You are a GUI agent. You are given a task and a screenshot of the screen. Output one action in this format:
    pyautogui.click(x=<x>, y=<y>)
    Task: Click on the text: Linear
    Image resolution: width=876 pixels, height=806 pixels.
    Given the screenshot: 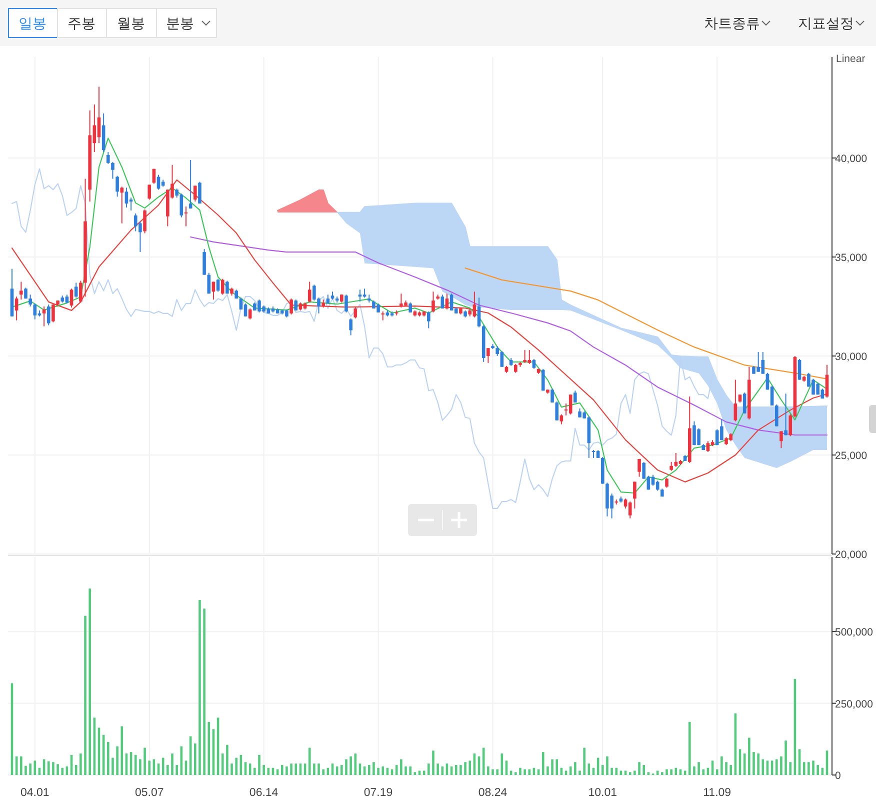 What is the action you would take?
    pyautogui.click(x=851, y=59)
    